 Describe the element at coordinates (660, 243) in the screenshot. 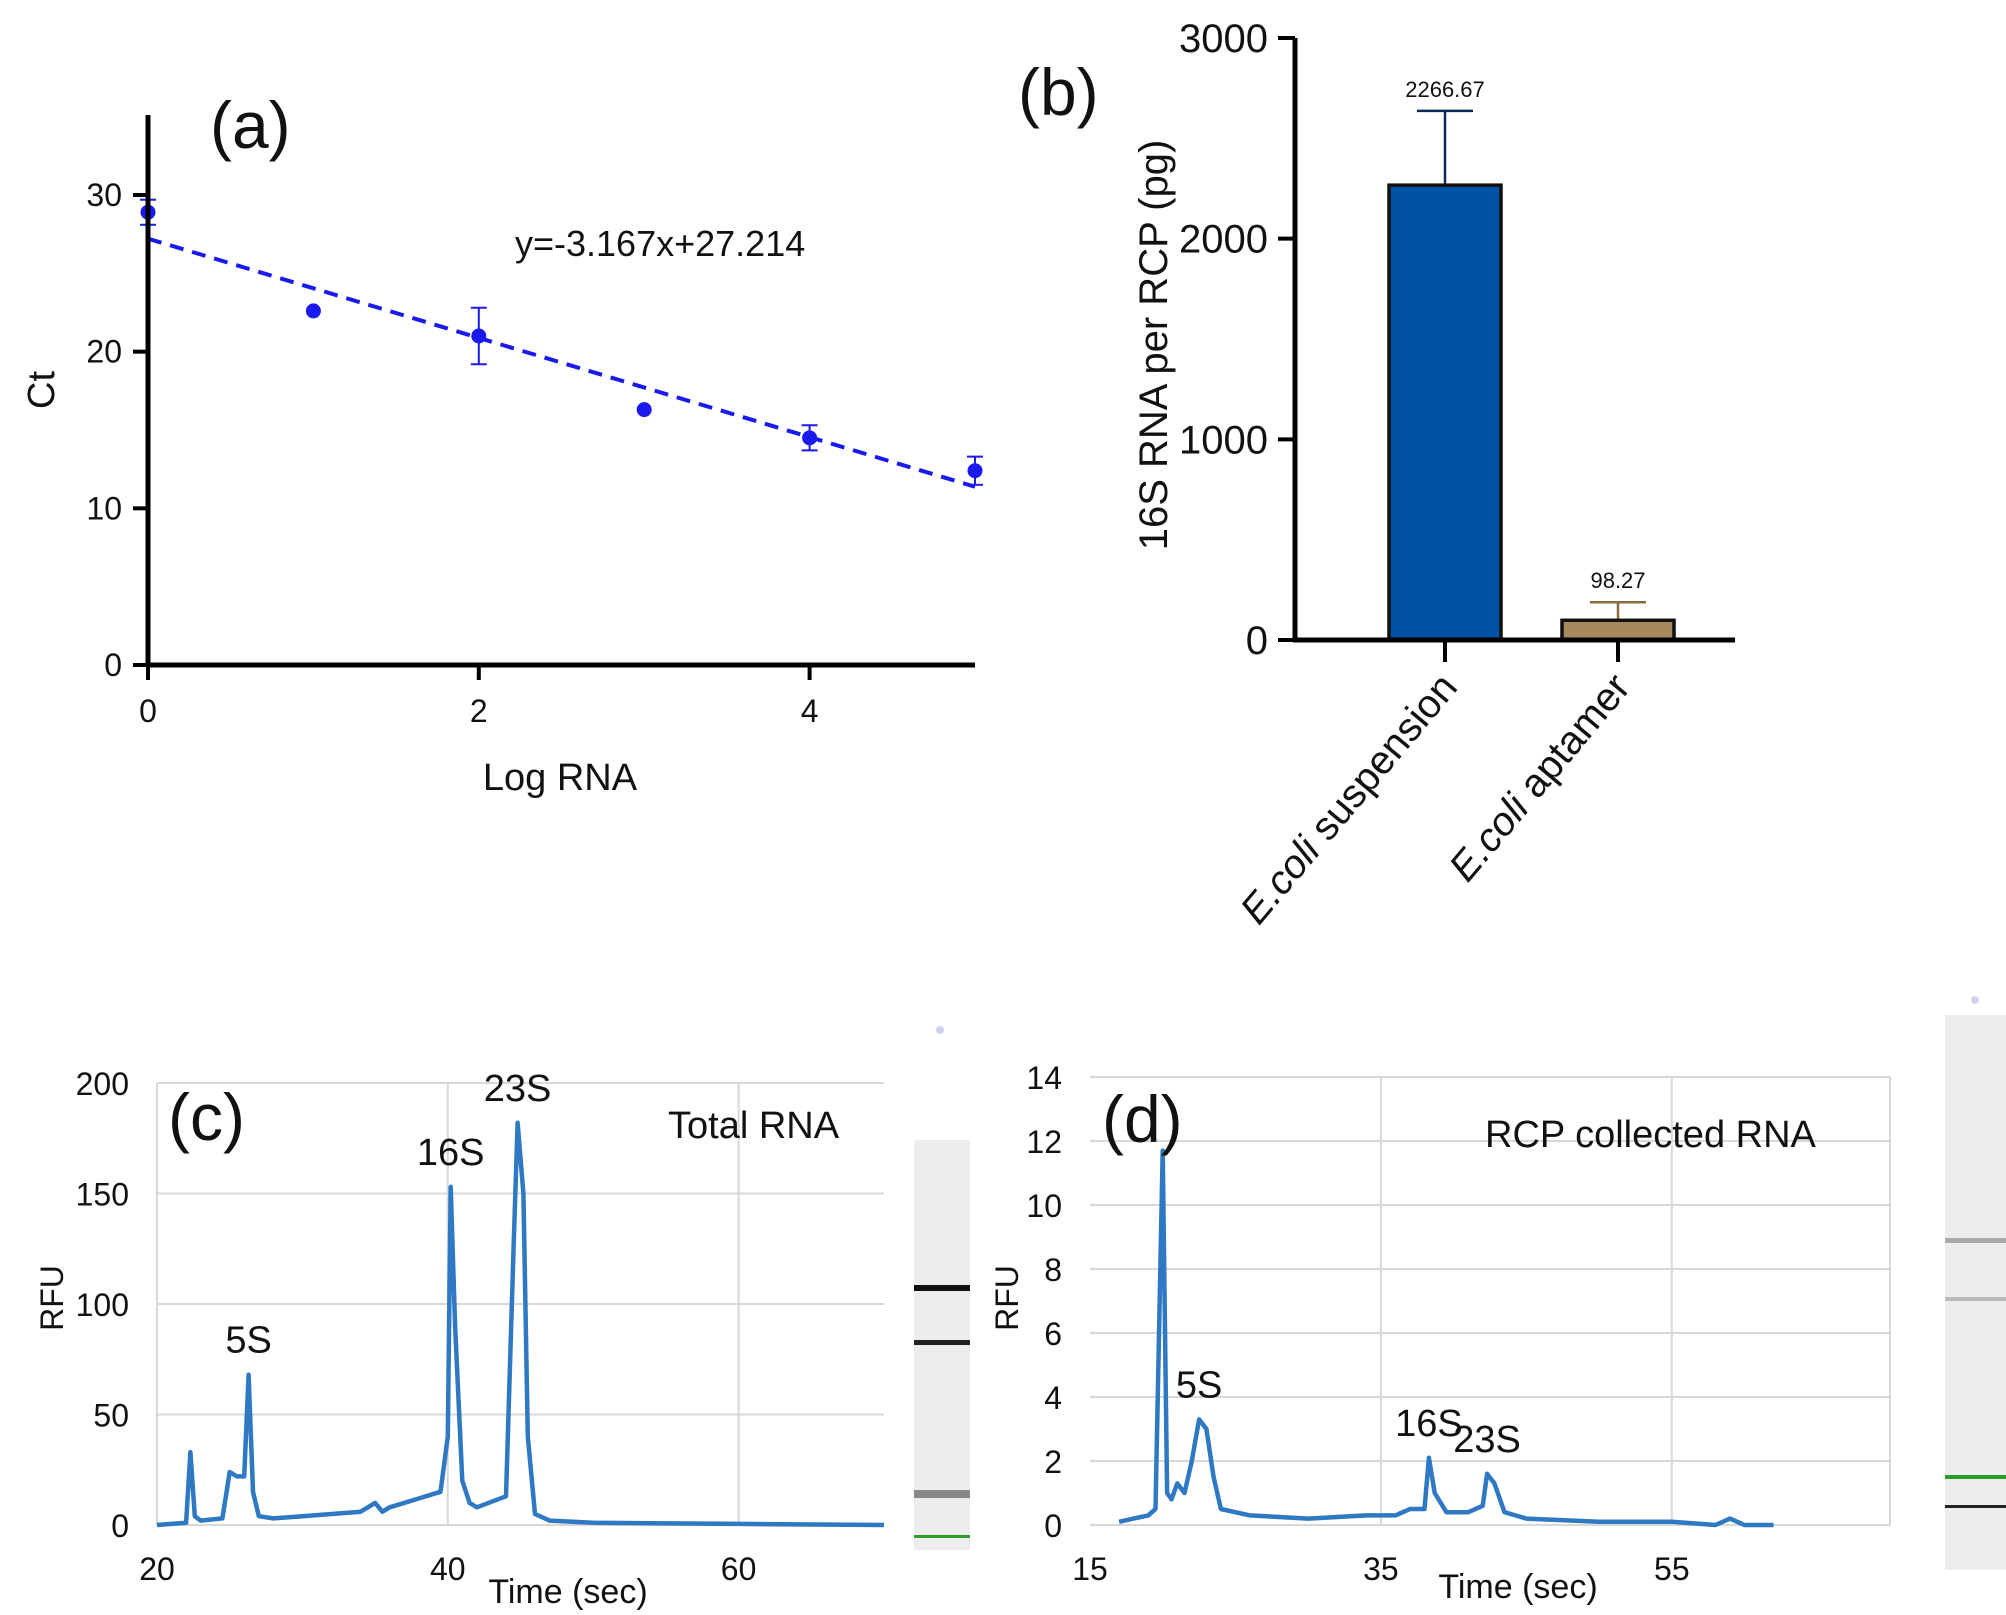

I see `fit-equation: y=-3.167x+27.214` at that location.